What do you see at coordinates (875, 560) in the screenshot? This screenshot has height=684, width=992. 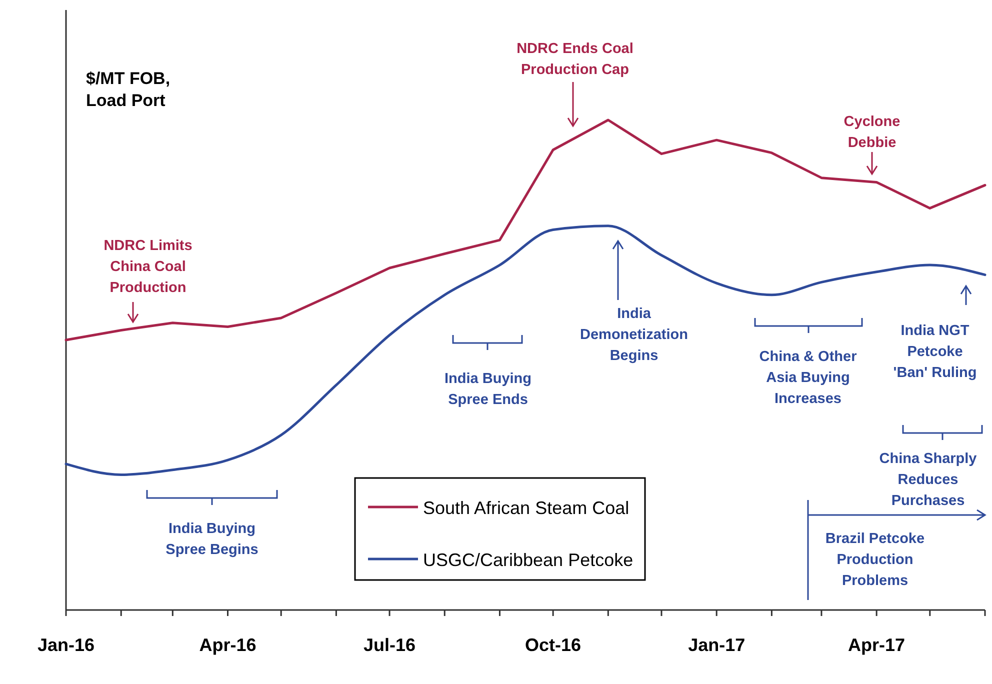 I see `annotation: Brazil Petcoke Production Problems` at bounding box center [875, 560].